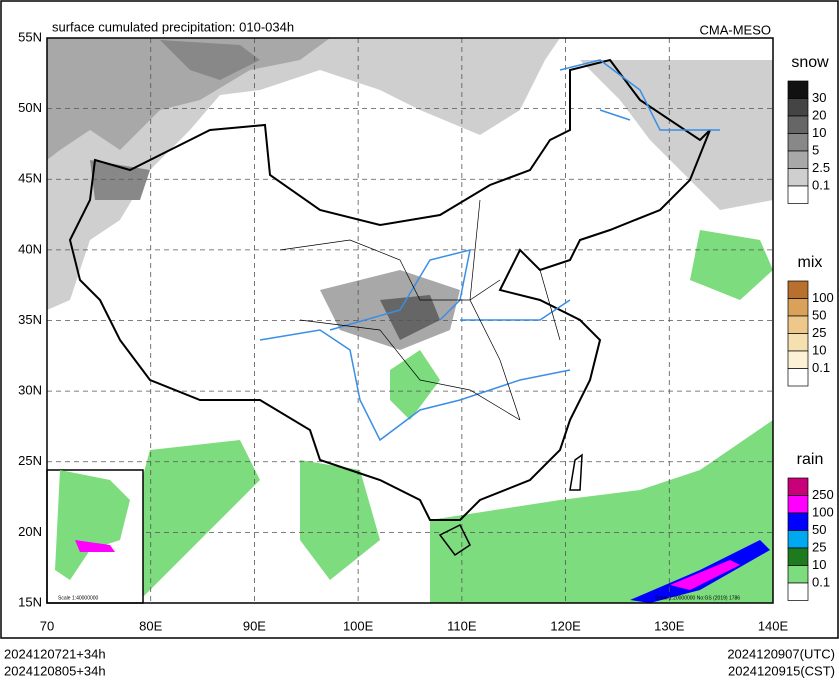  What do you see at coordinates (810, 62) in the screenshot?
I see `legend-title: snow` at bounding box center [810, 62].